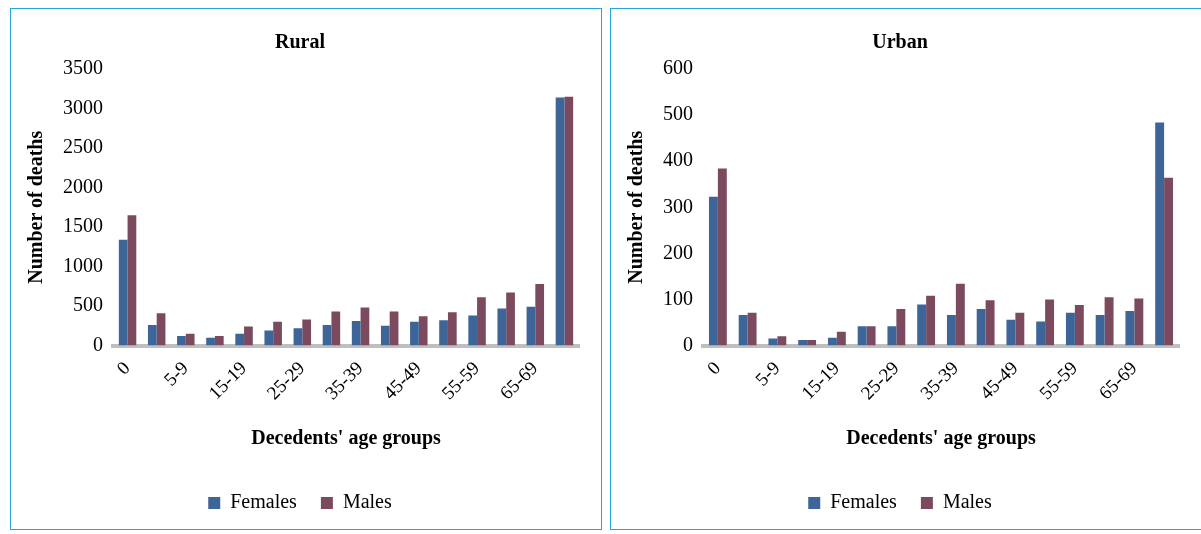 The height and width of the screenshot is (534, 1201). What do you see at coordinates (678, 159) in the screenshot?
I see `y-tick-label: 400` at bounding box center [678, 159].